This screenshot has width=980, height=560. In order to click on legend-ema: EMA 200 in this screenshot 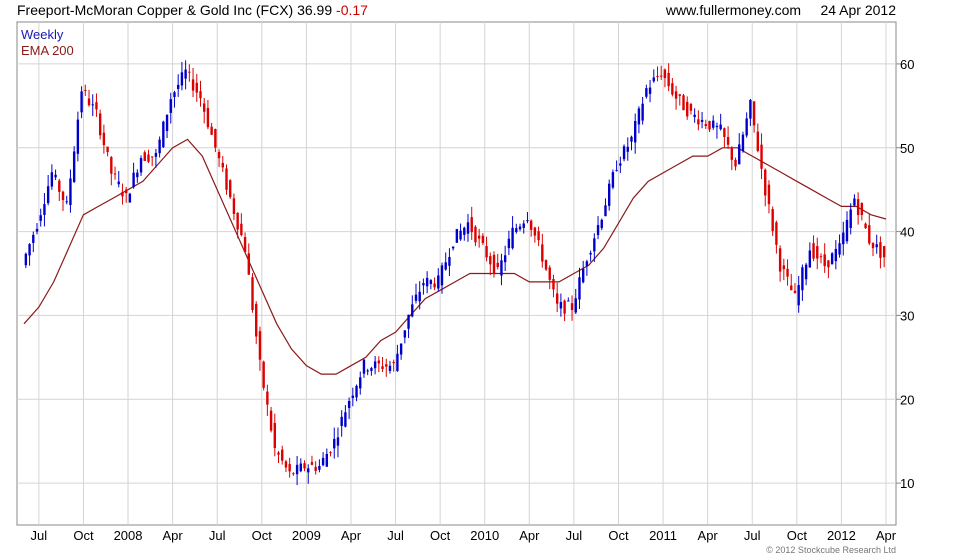, I will do `click(47, 50)`.